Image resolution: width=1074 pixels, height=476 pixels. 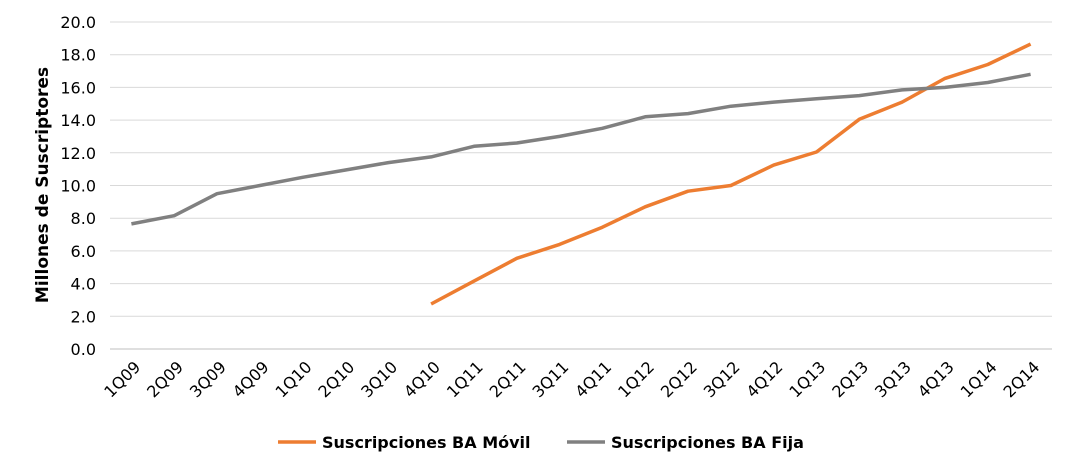 I want to click on y-tick-labels: 0.0 2.0 4.0 6.0 8.0 10.0 12.0 14.0 16.0 18.0 20.0, so click(x=78, y=186).